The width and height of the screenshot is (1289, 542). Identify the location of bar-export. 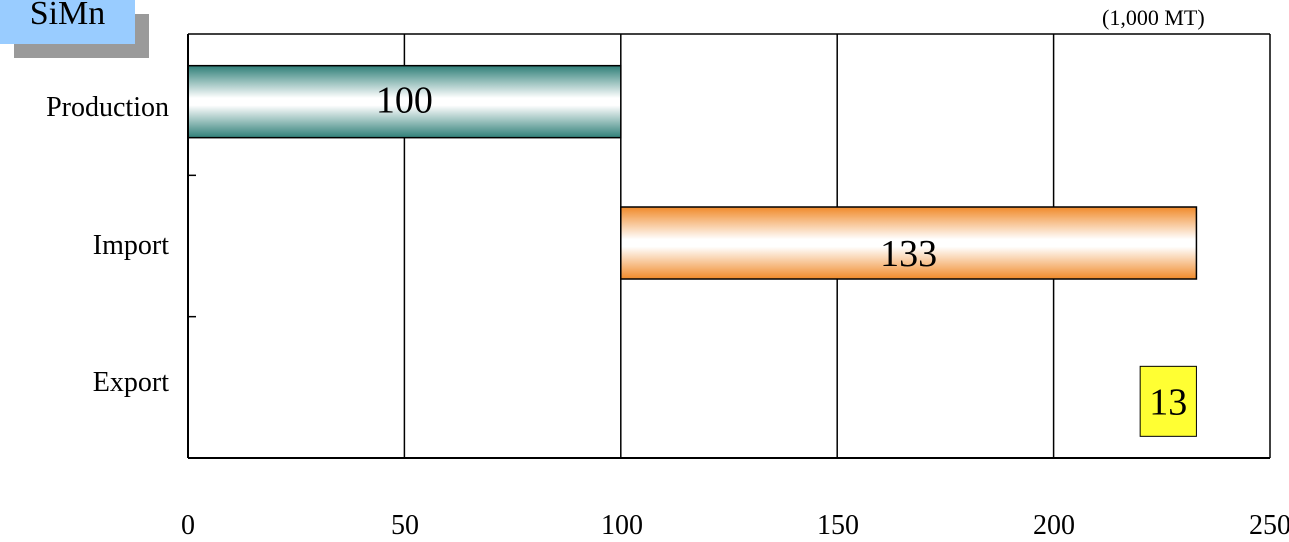
(1168, 401).